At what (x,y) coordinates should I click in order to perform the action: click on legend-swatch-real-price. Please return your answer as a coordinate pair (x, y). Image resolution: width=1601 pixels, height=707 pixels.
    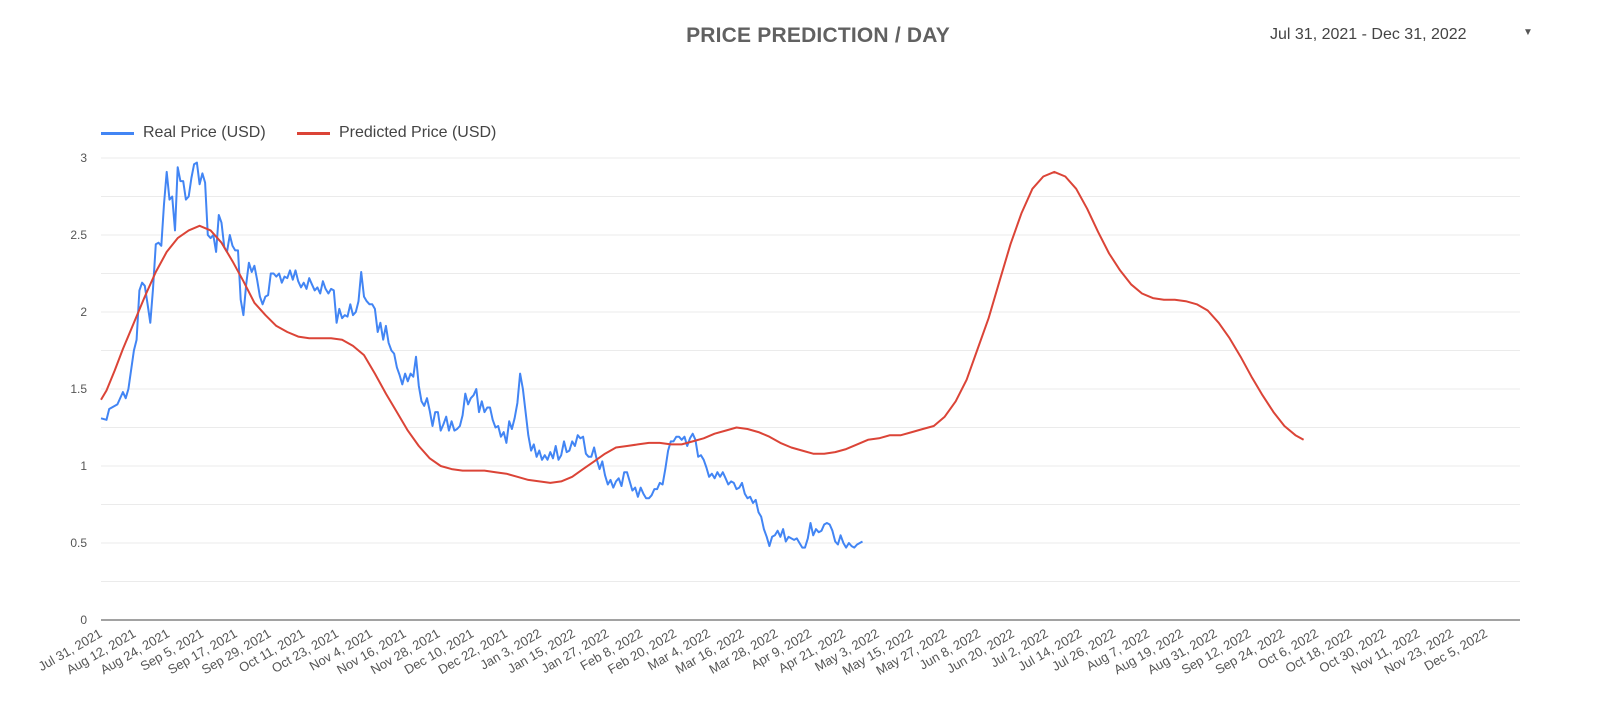
    Looking at the image, I should click on (117, 133).